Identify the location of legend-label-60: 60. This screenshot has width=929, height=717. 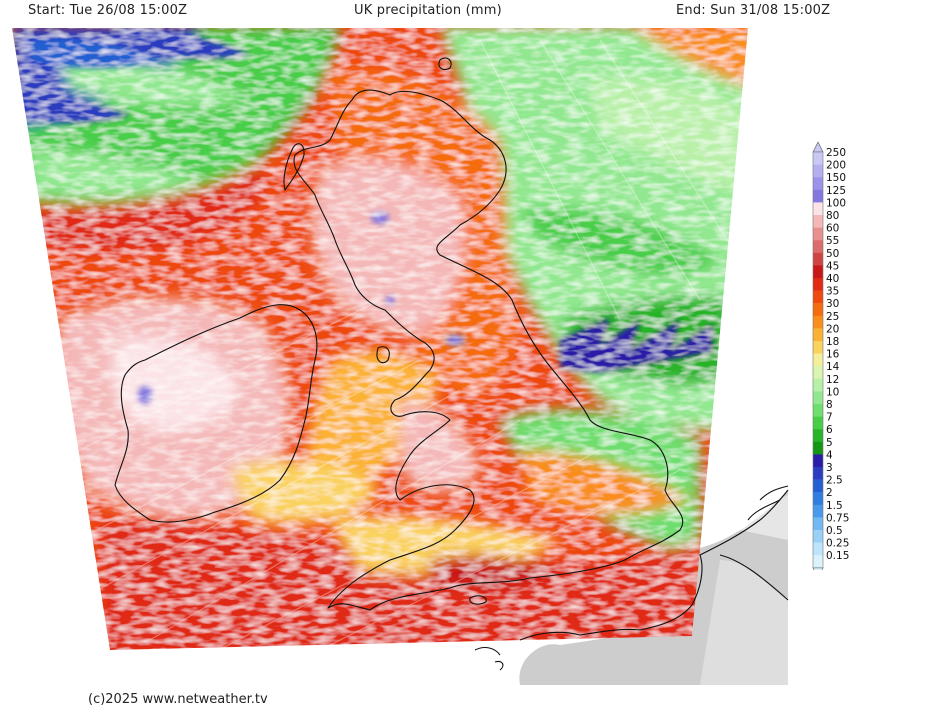
(832, 229).